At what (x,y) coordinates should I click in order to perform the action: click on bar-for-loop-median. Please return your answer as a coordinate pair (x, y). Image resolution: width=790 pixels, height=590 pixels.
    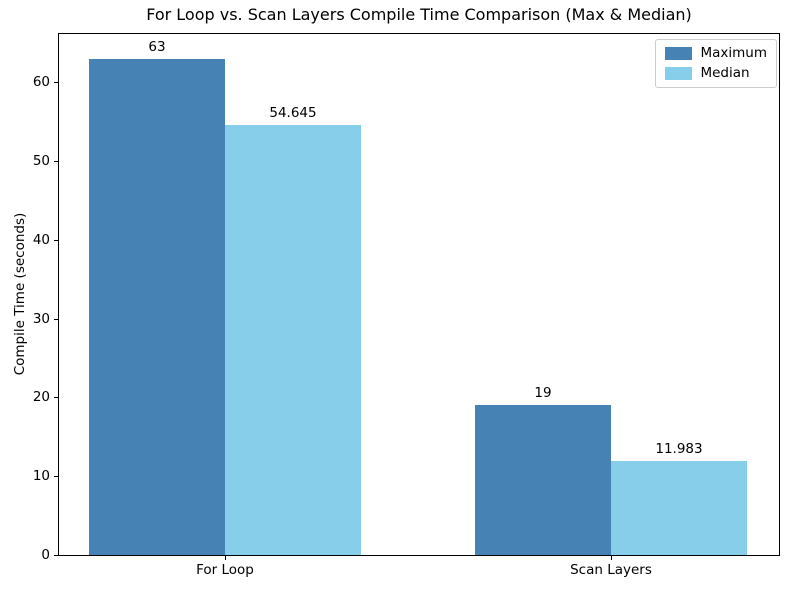
    Looking at the image, I should click on (293, 339).